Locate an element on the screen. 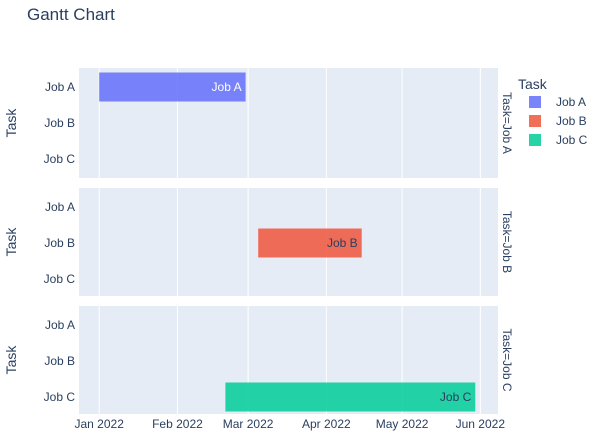  bar-data-label: Job C is located at coordinates (456, 397).